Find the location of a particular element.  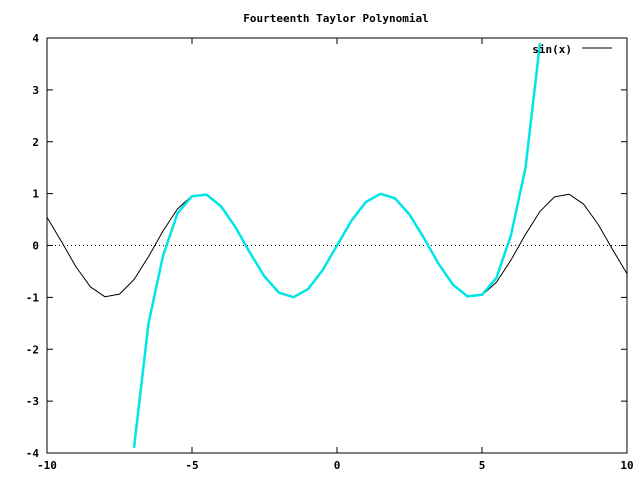

chart-title: Fourteenth Taylor Polynomial is located at coordinates (335, 18).